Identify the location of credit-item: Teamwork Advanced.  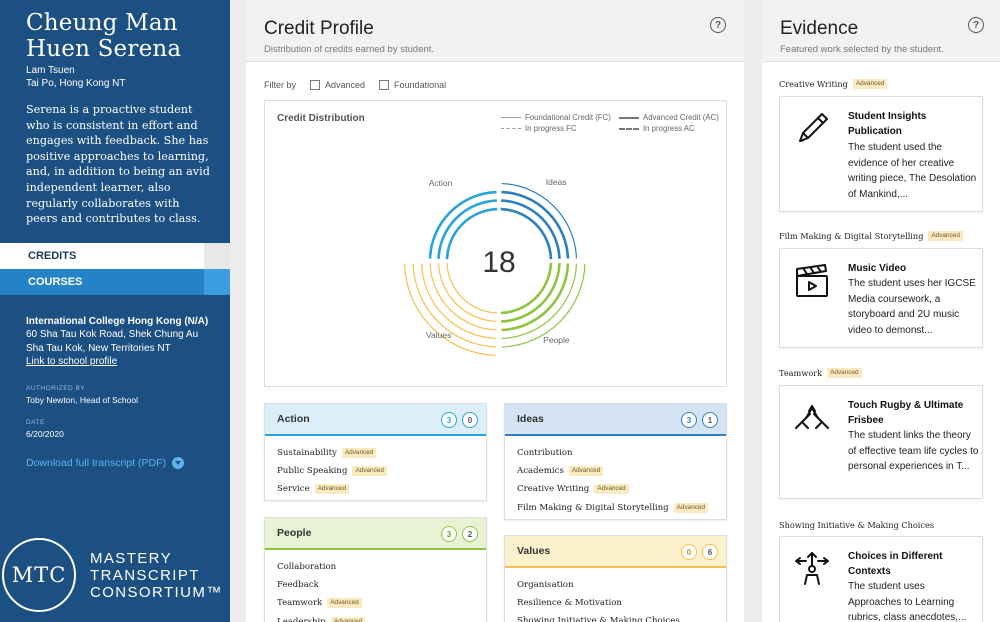
(375, 603).